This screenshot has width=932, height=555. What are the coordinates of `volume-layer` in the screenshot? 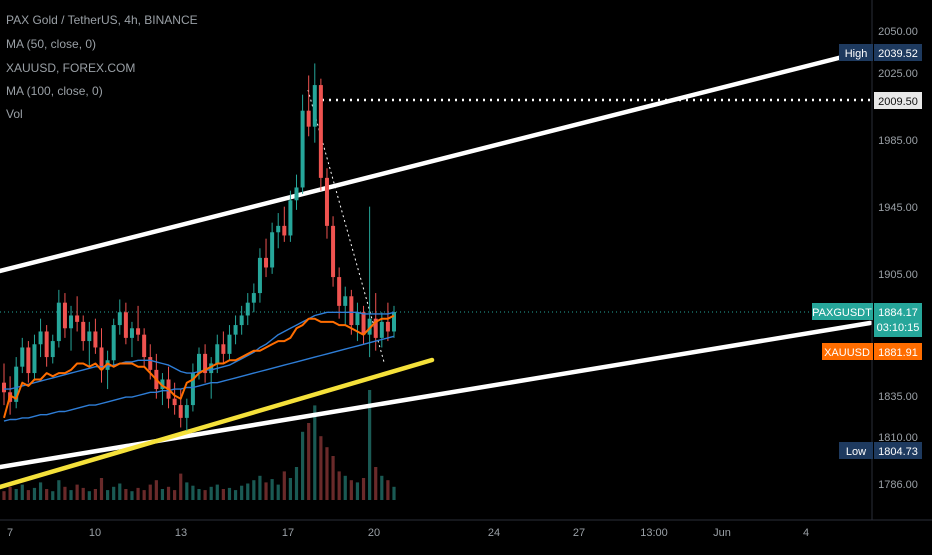 It's located at (199, 445).